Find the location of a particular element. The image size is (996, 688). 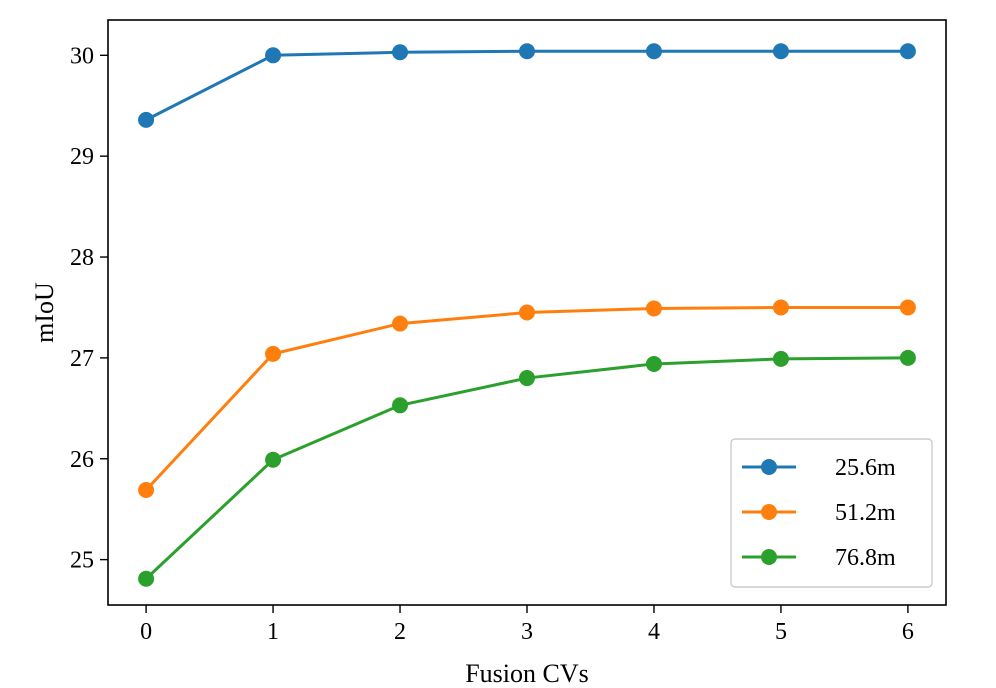

data-point-76.8m-5 is located at coordinates (780, 358).